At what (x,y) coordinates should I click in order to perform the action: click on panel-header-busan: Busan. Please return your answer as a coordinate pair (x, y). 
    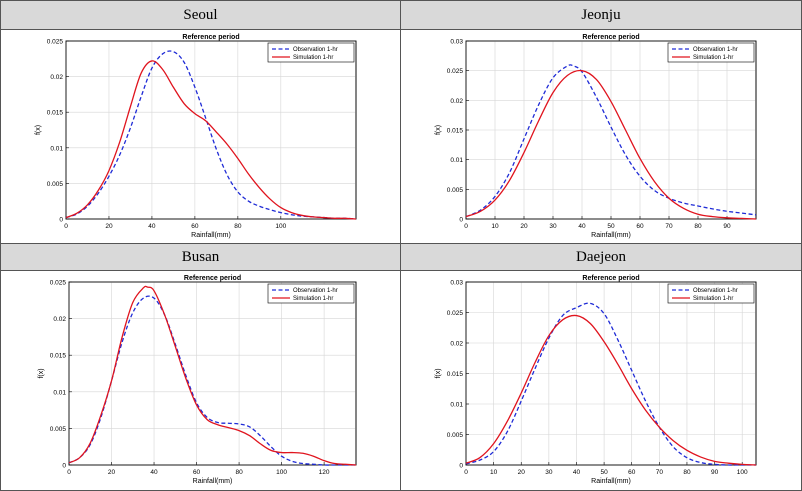
    Looking at the image, I should click on (200, 257).